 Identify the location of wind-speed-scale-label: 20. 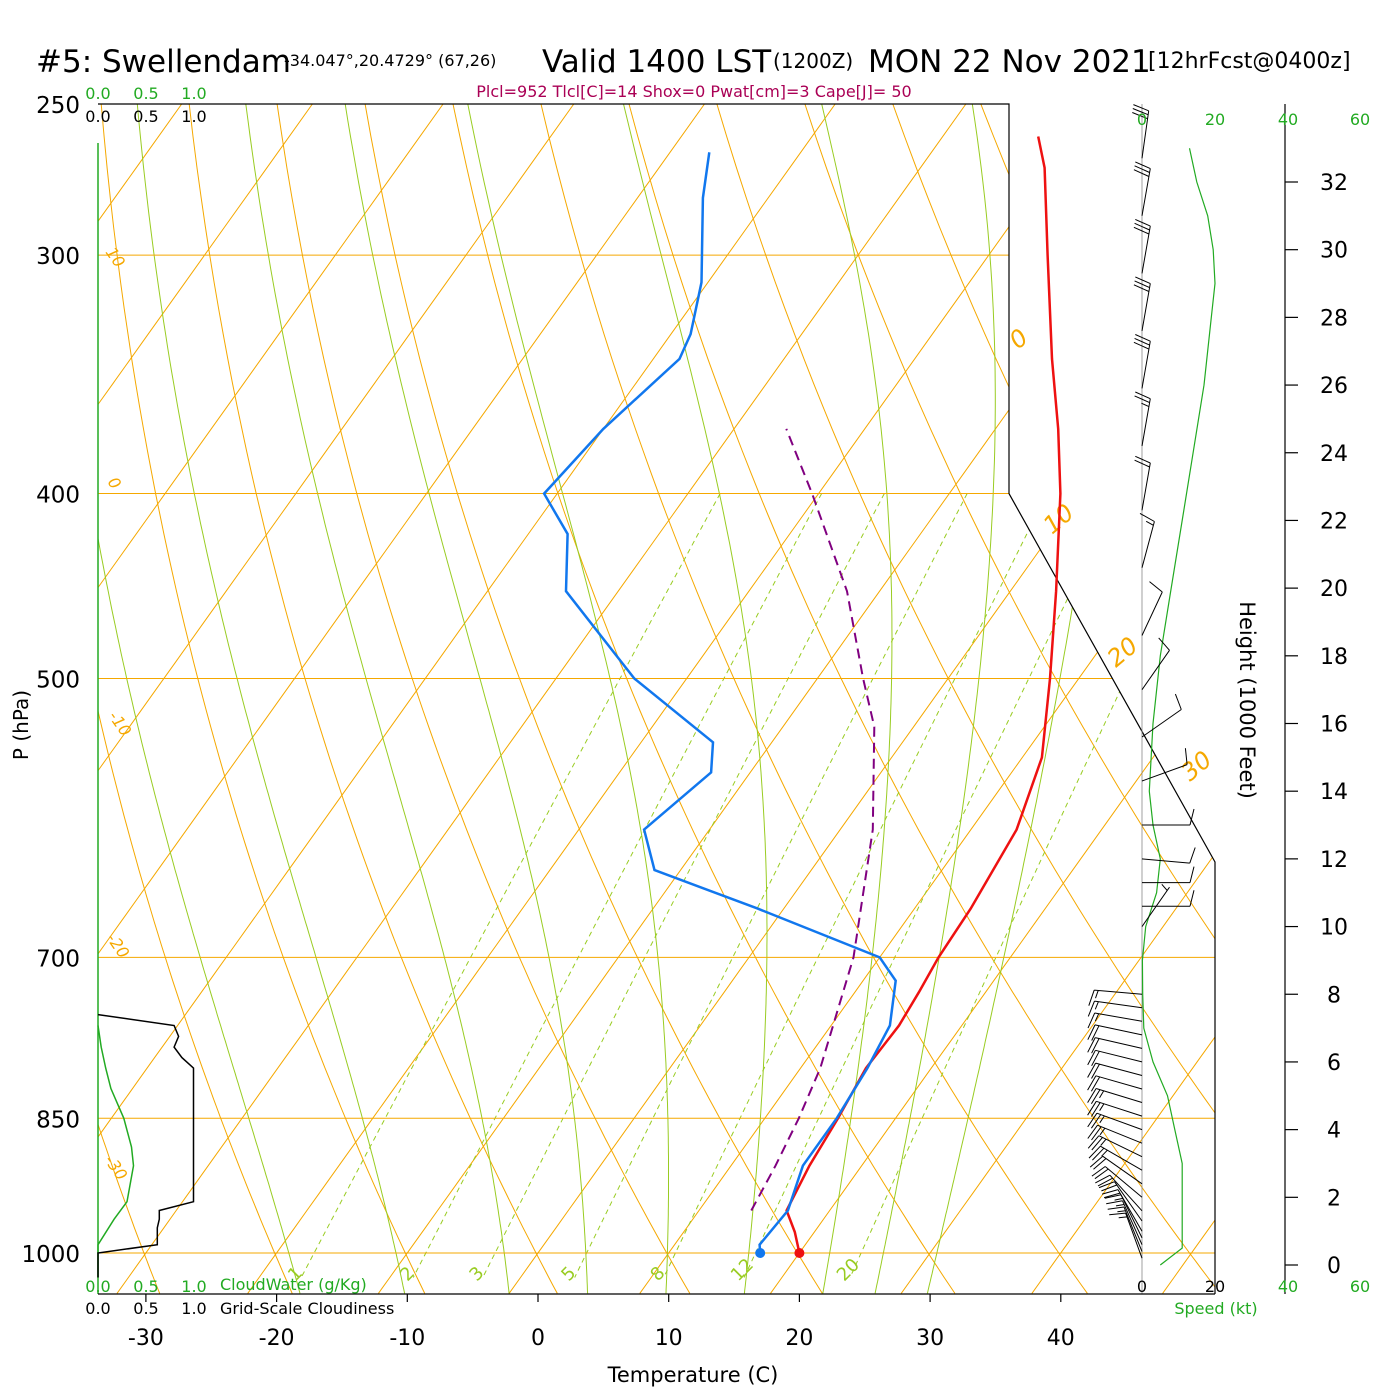
(1215, 1286).